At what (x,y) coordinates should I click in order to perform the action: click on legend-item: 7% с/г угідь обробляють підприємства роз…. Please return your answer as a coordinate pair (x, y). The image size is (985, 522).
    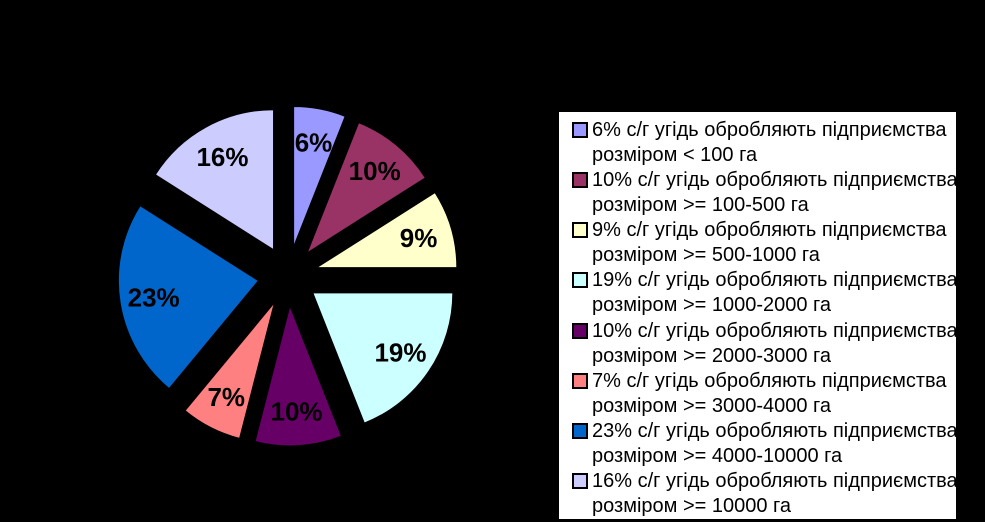
    Looking at the image, I should click on (761, 394).